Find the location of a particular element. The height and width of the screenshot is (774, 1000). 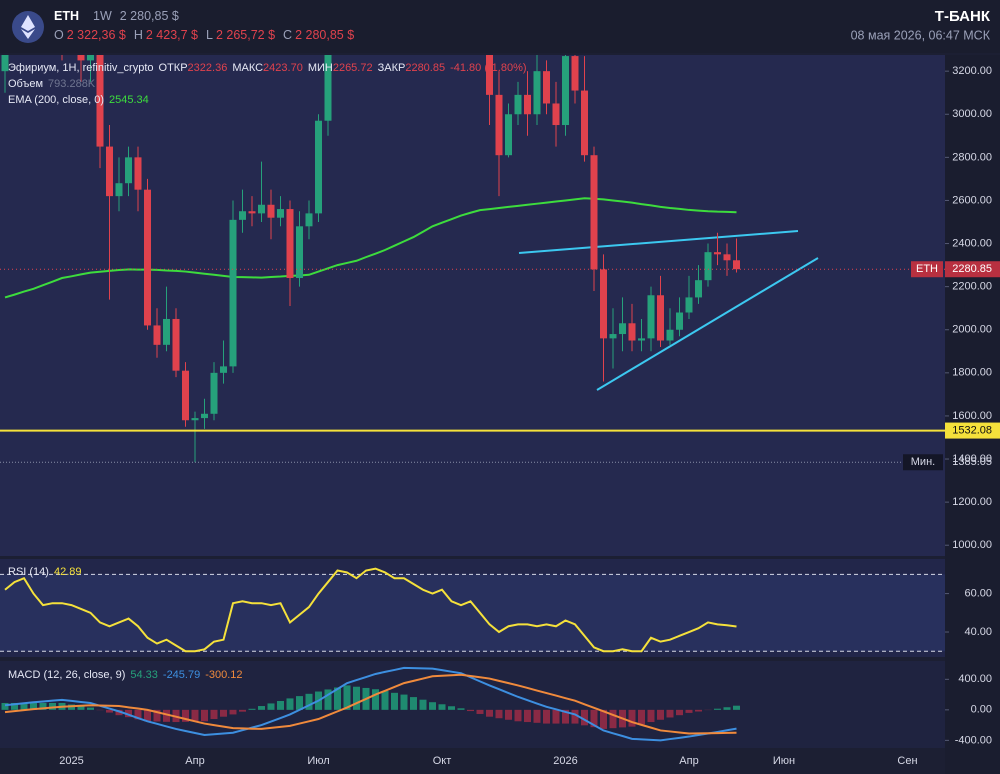

min-label: Мин. is located at coordinates (923, 462).